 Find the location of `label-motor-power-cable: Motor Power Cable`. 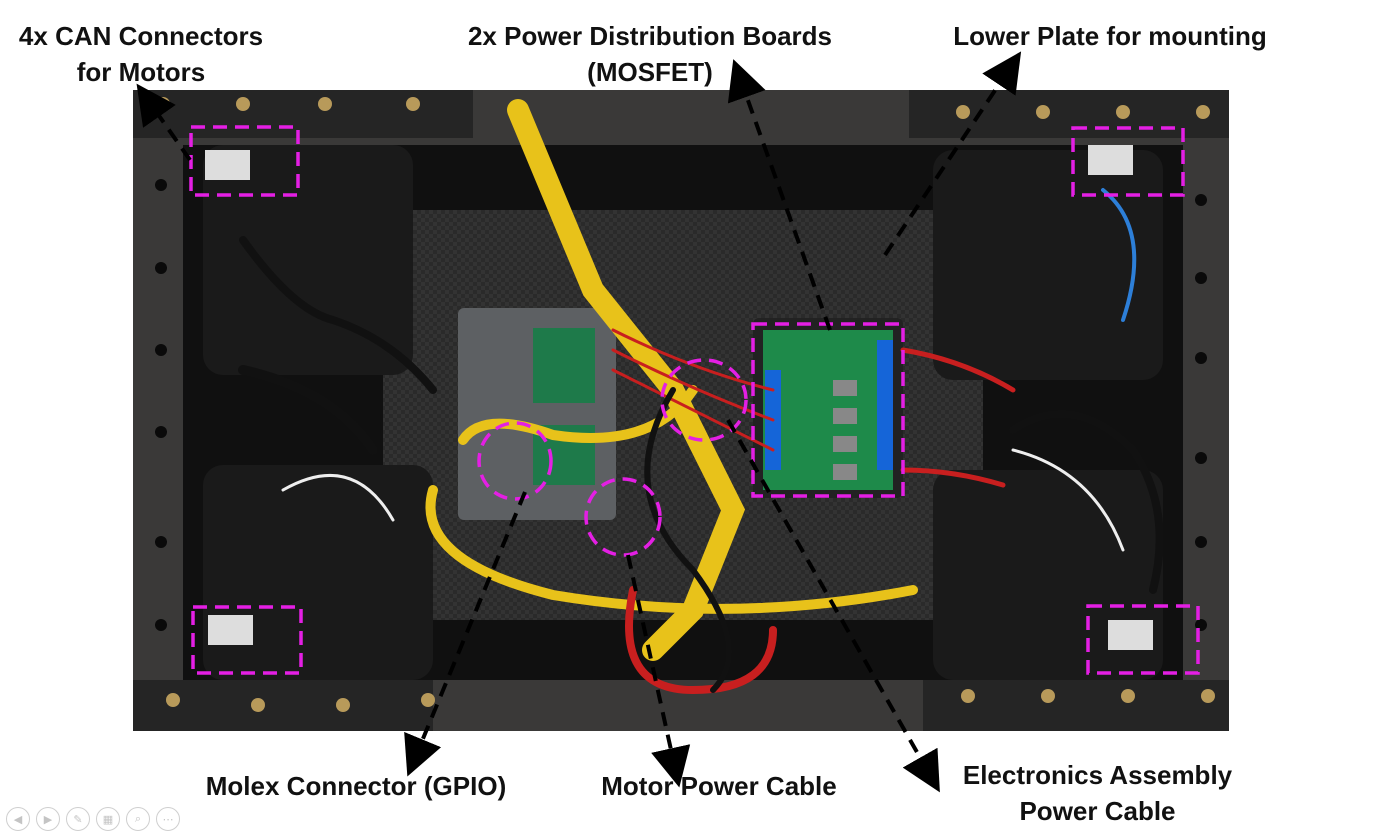

label-motor-power-cable: Motor Power Cable is located at coordinates (719, 786).